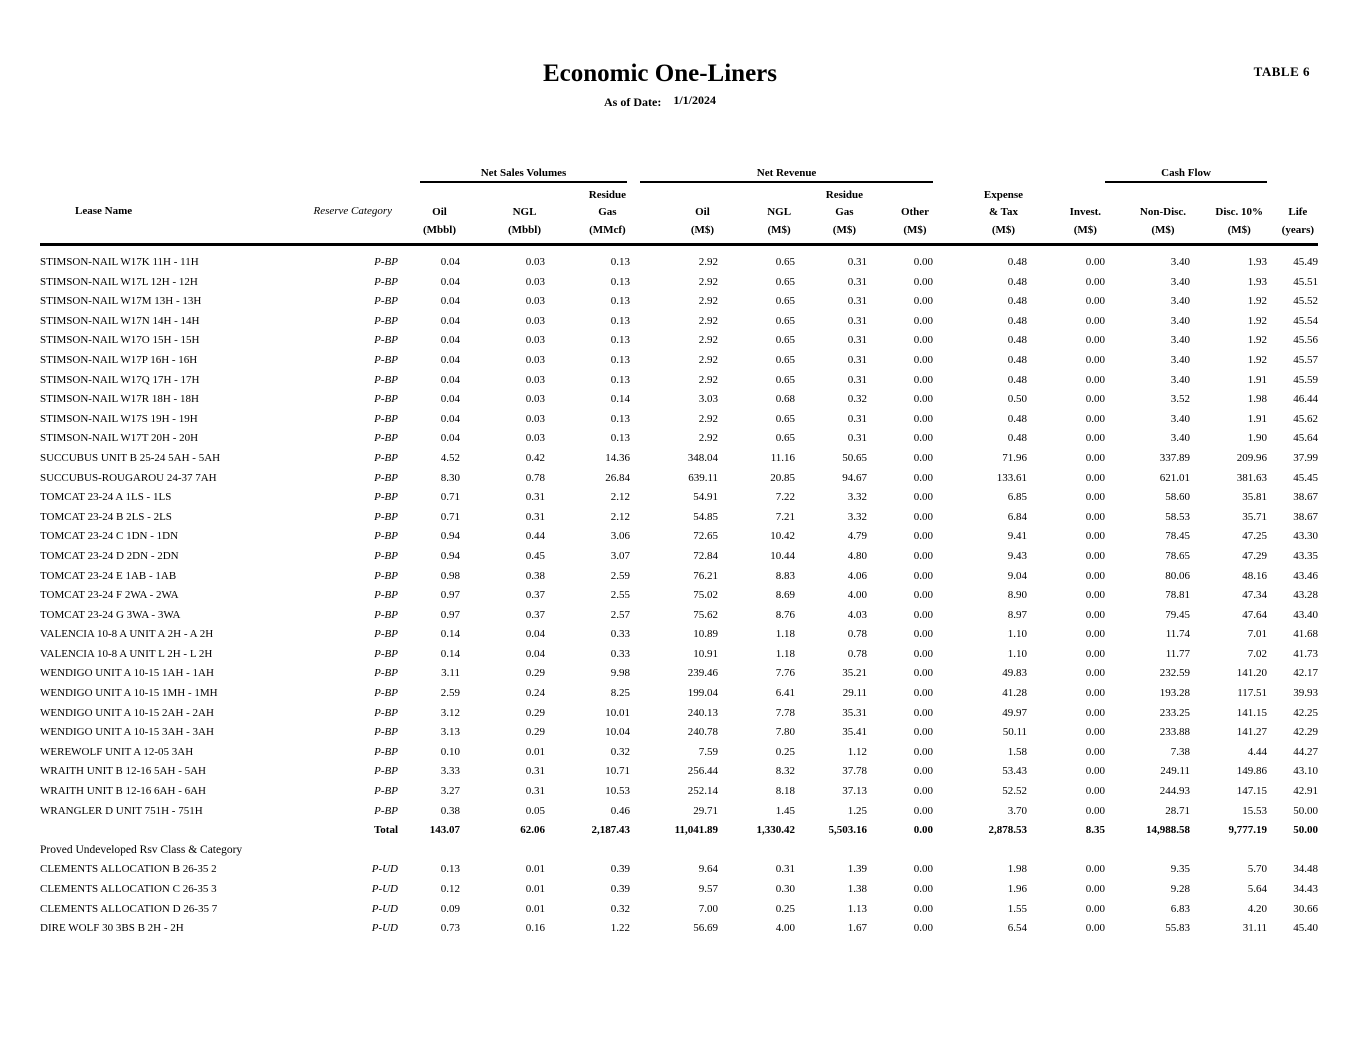 This screenshot has height=1055, width=1365. I want to click on value-cell: 1.92, so click(1257, 320).